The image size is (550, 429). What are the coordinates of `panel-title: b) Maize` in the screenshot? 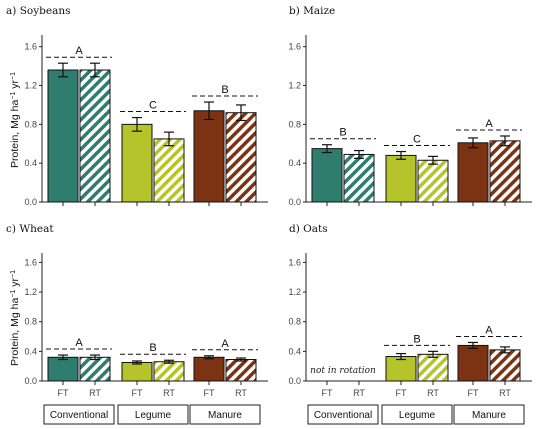 It's located at (312, 11).